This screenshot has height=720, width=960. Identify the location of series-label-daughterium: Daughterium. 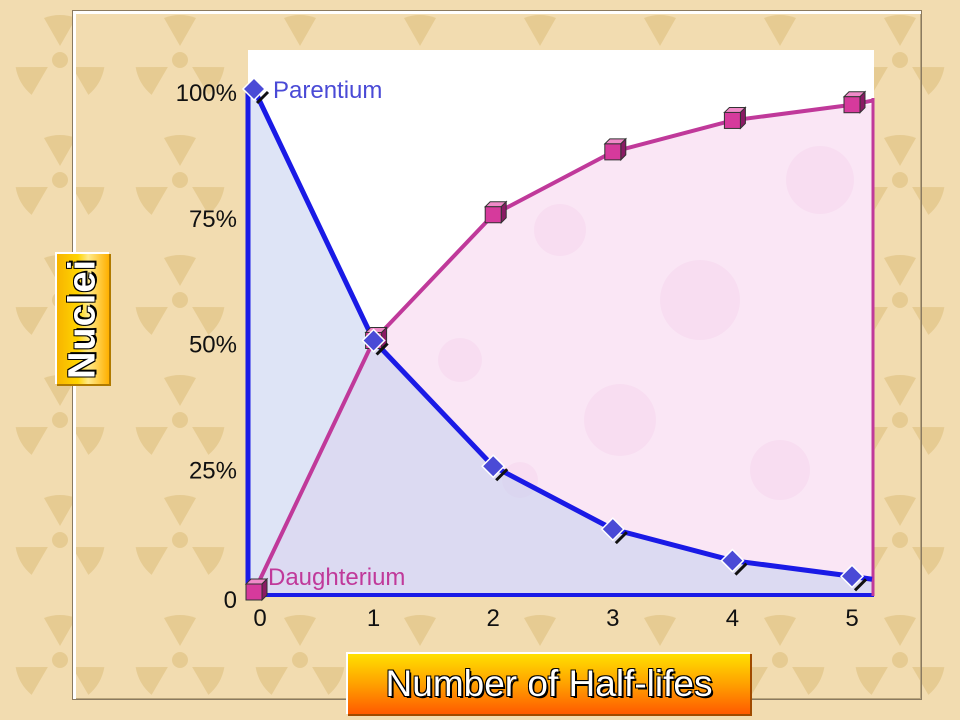
(336, 577).